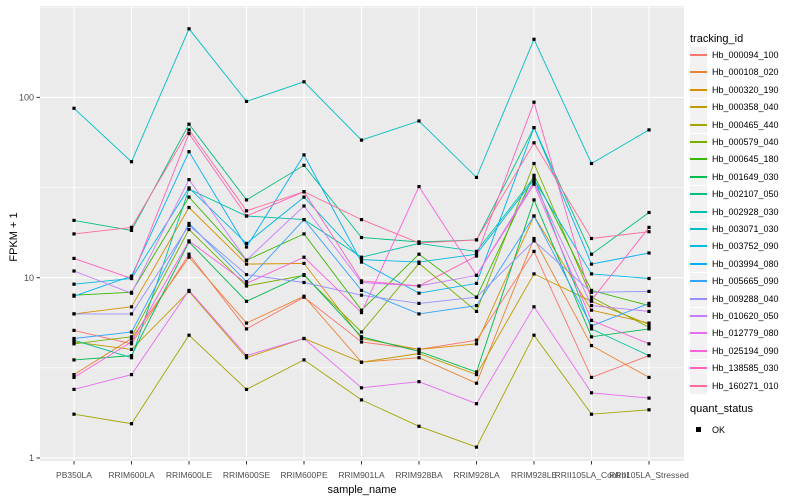 Image resolution: width=800 pixels, height=500 pixels. I want to click on x-tick-label: RRIM928LE, so click(534, 475).